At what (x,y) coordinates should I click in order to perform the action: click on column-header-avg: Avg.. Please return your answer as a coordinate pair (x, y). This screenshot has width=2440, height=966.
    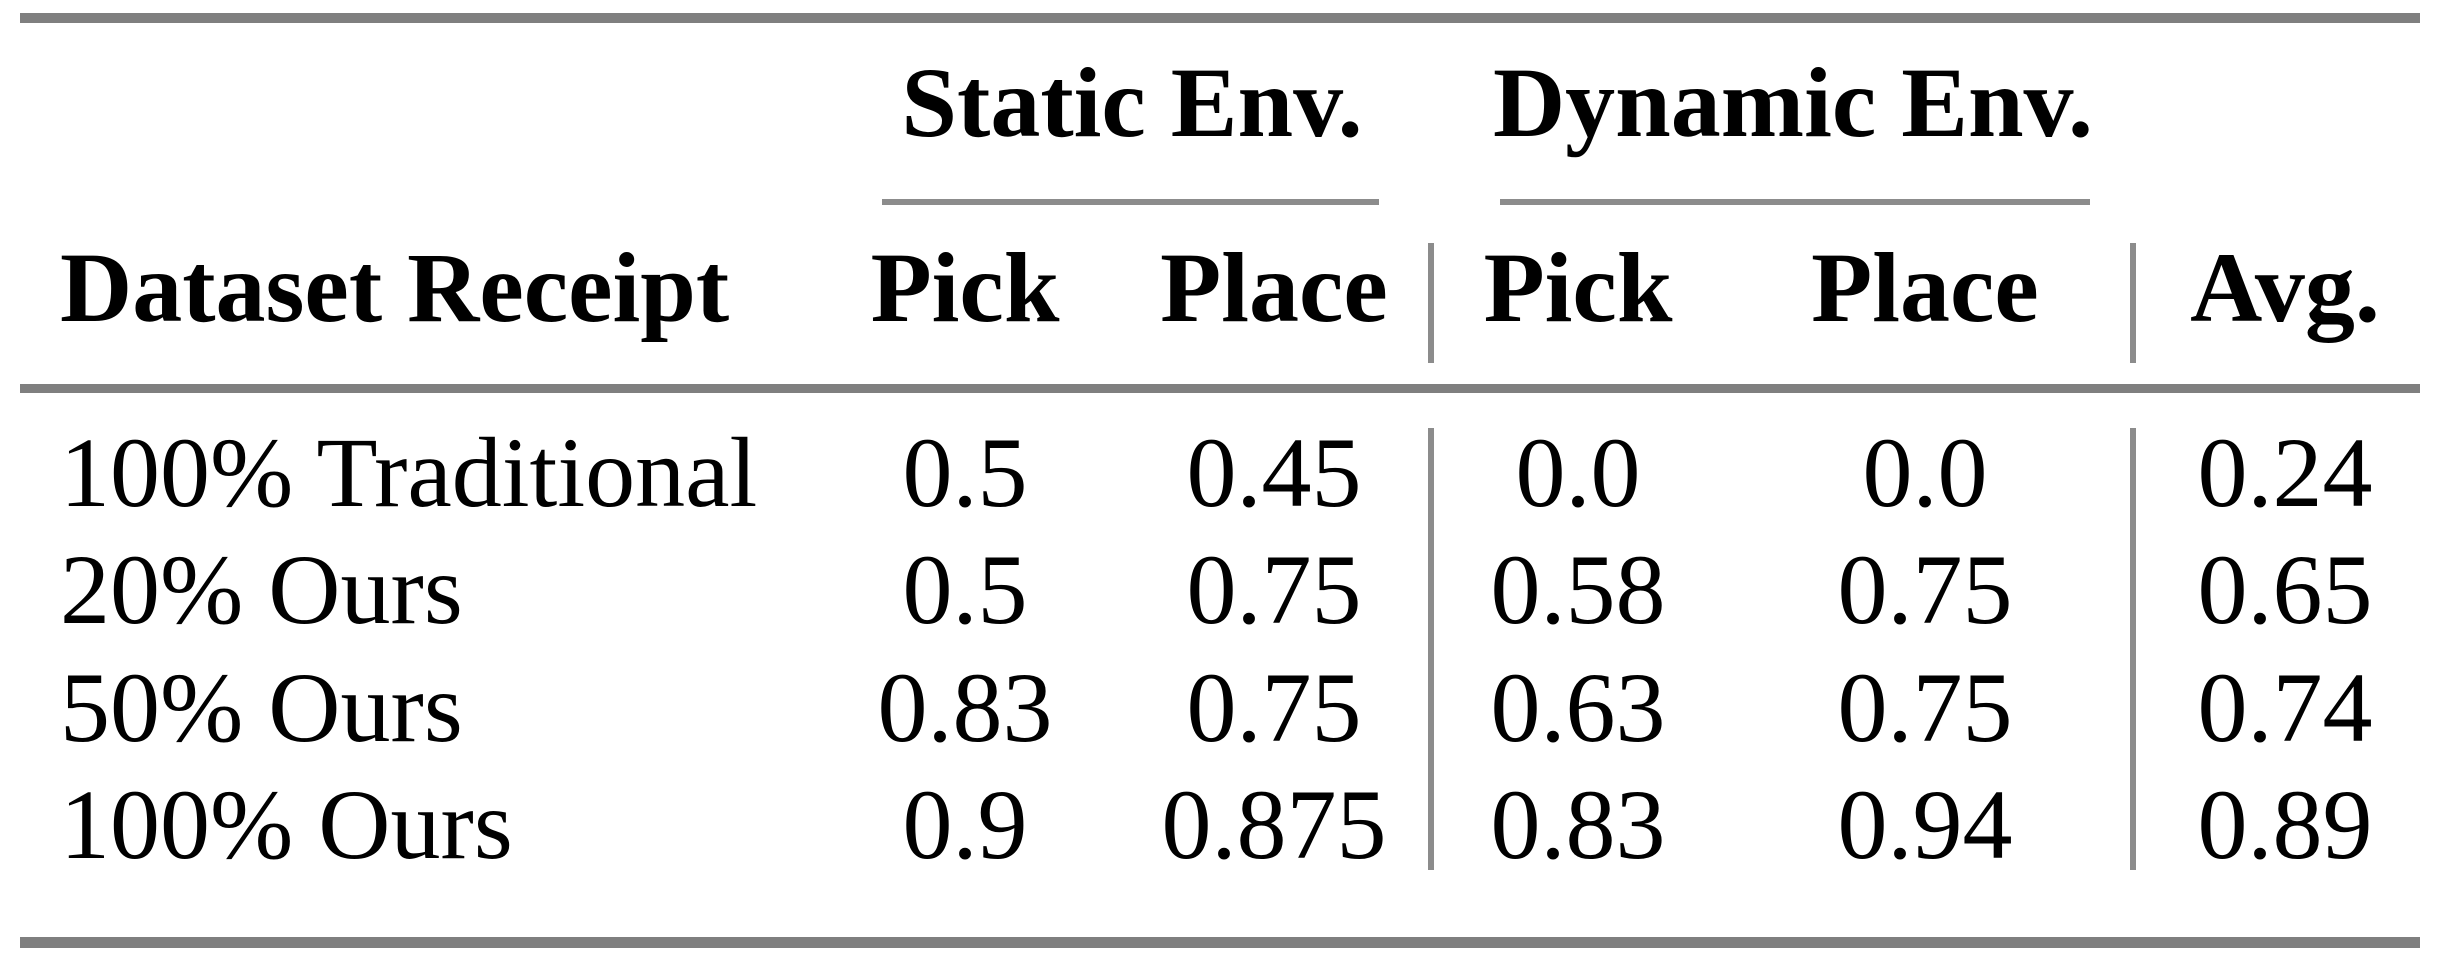
    Looking at the image, I should click on (2285, 287).